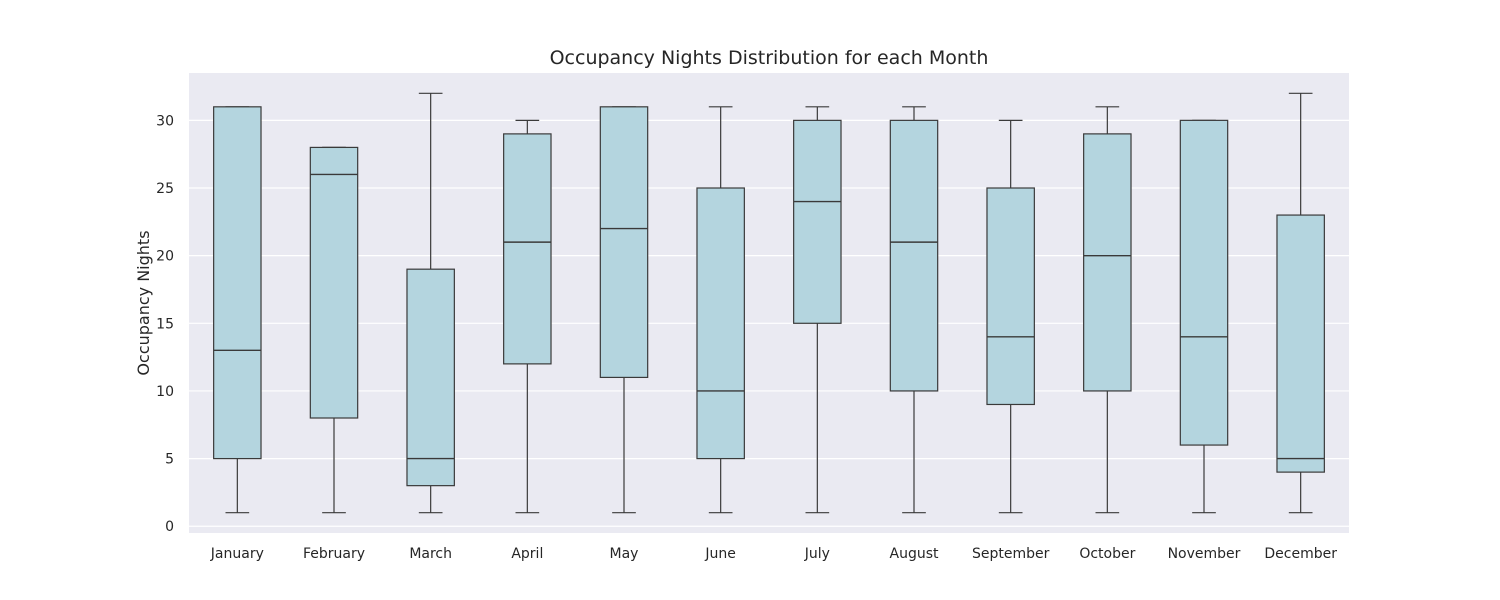 Image resolution: width=1500 pixels, height=600 pixels. I want to click on y-tick-label: 30, so click(165, 121).